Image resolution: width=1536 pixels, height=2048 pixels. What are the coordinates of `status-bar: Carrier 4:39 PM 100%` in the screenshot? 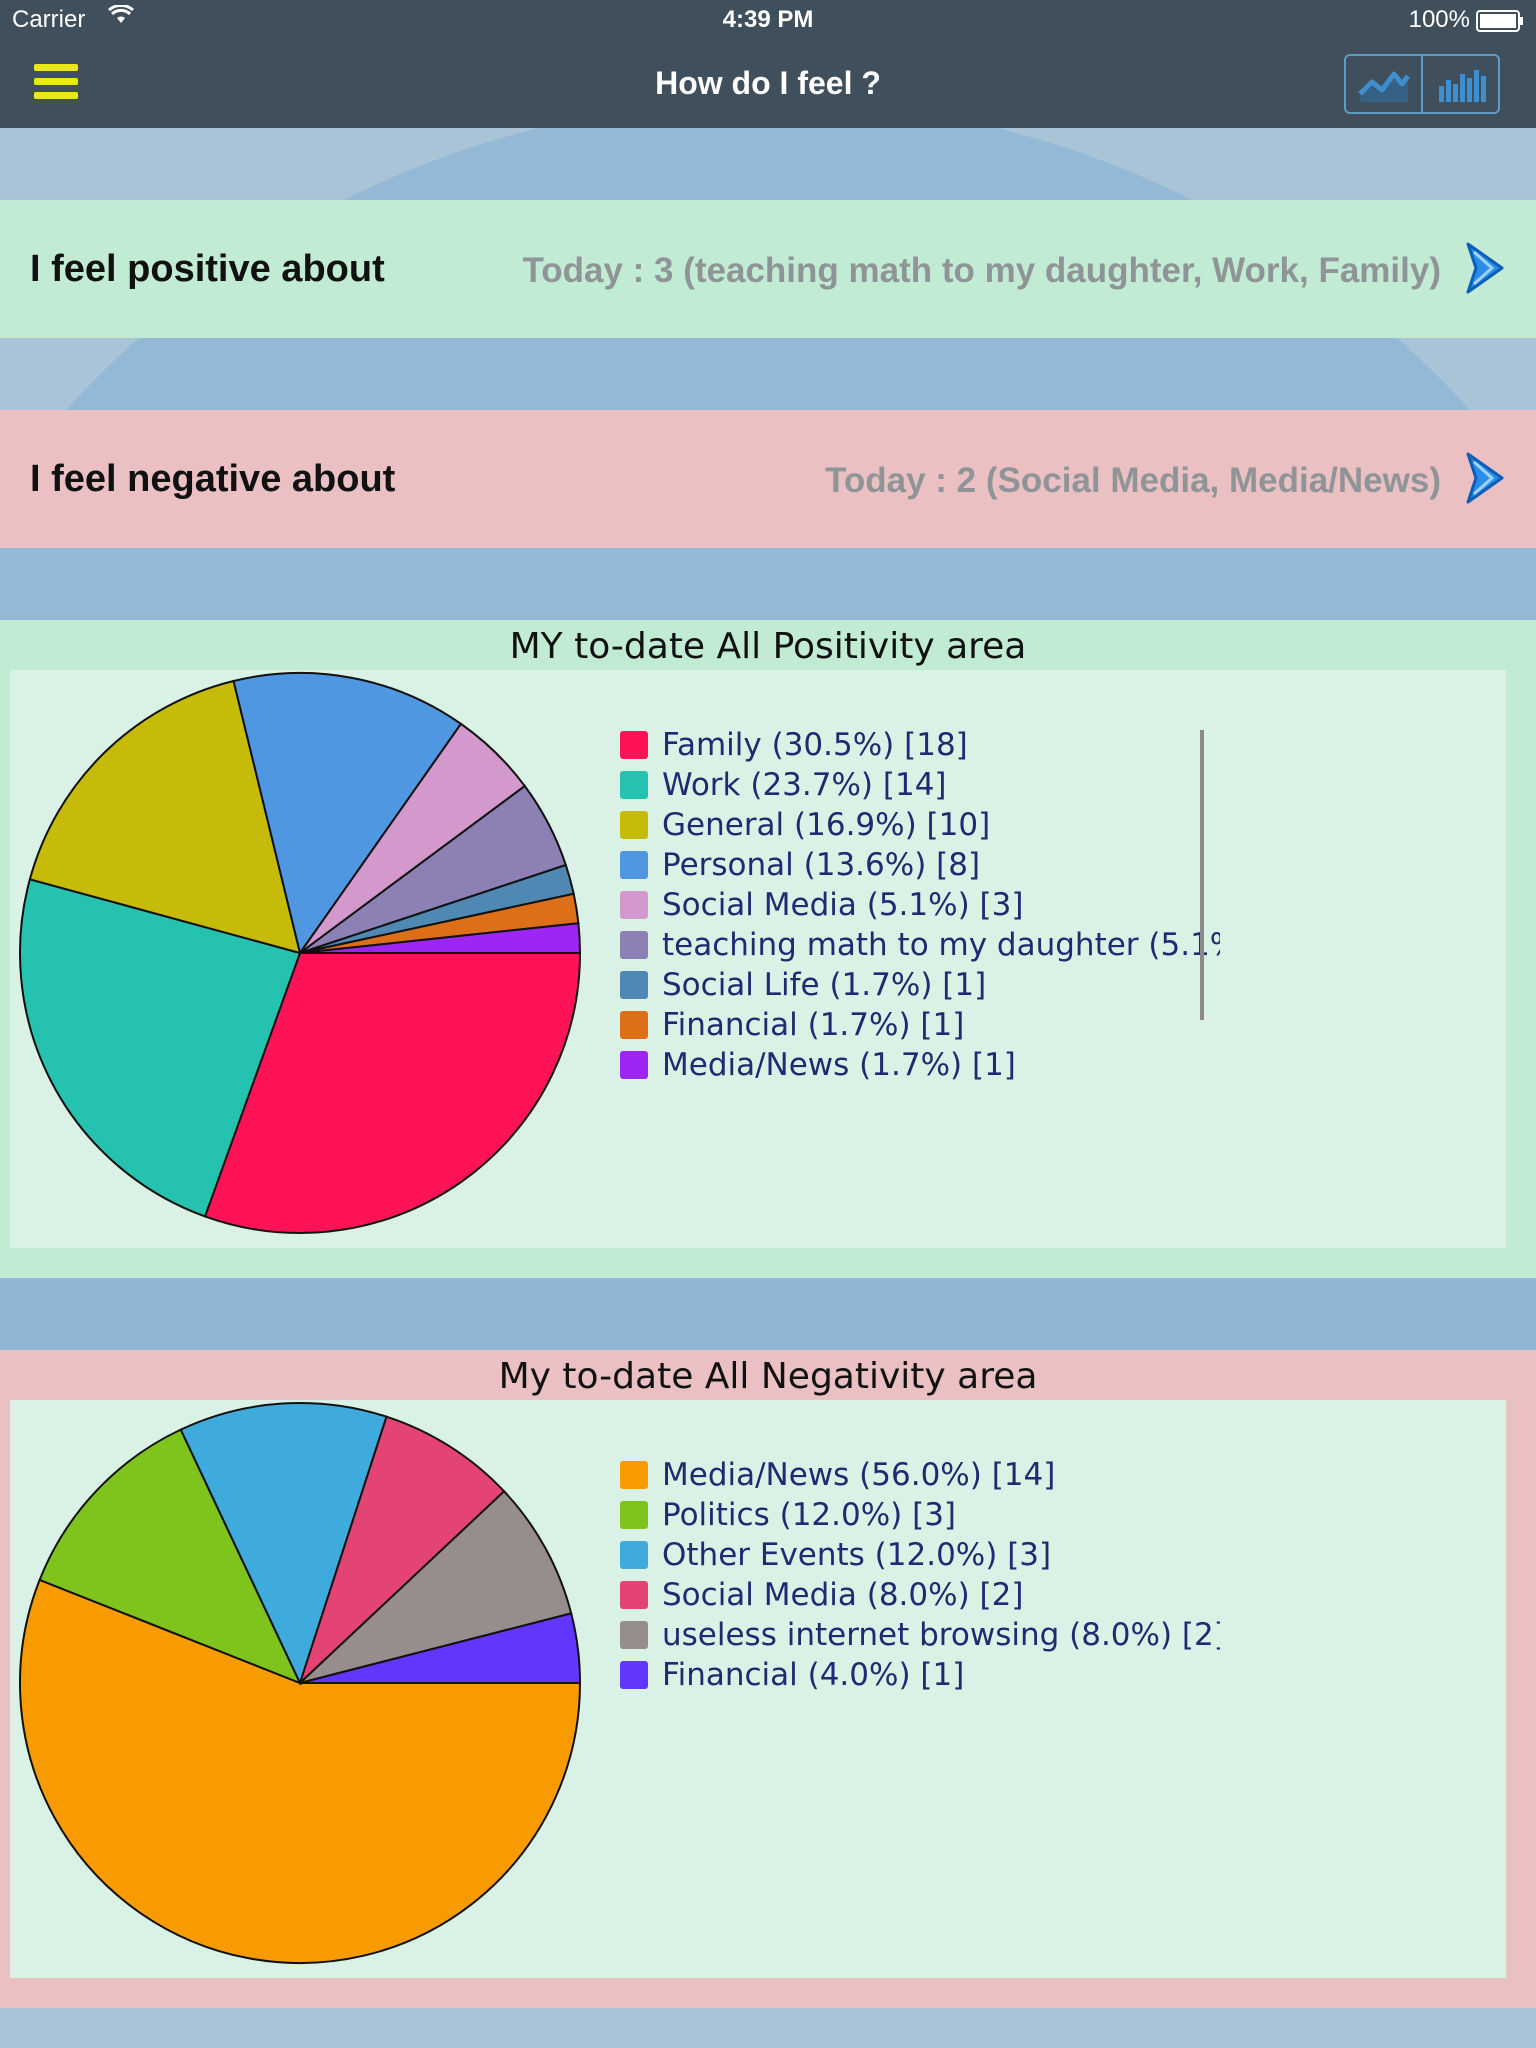 It's located at (768, 20).